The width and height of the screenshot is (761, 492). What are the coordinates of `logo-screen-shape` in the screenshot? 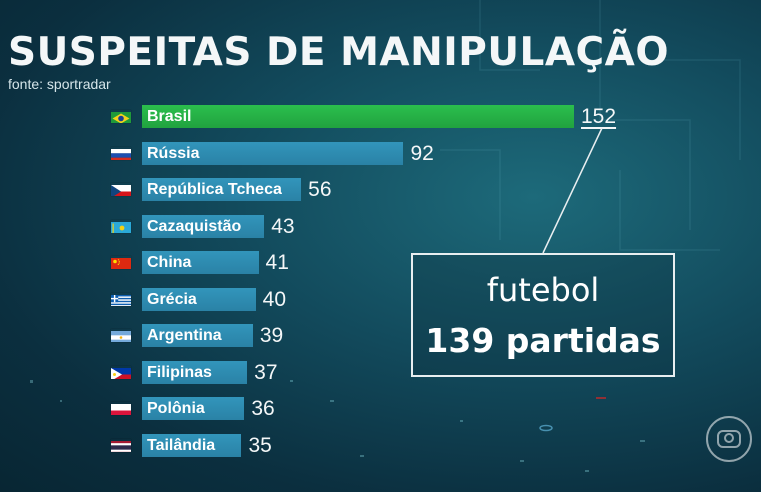 It's located at (729, 439).